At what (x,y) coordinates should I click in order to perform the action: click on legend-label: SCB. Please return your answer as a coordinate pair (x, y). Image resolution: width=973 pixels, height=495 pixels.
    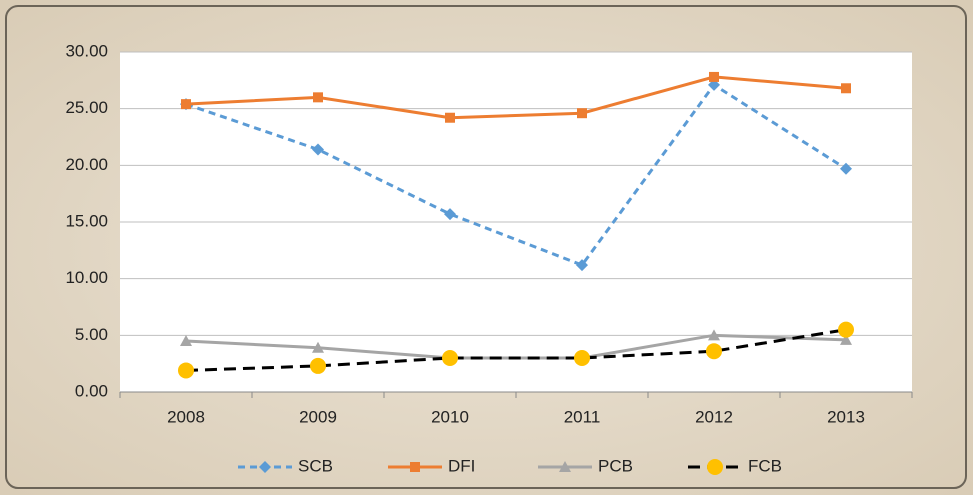
    Looking at the image, I should click on (315, 465).